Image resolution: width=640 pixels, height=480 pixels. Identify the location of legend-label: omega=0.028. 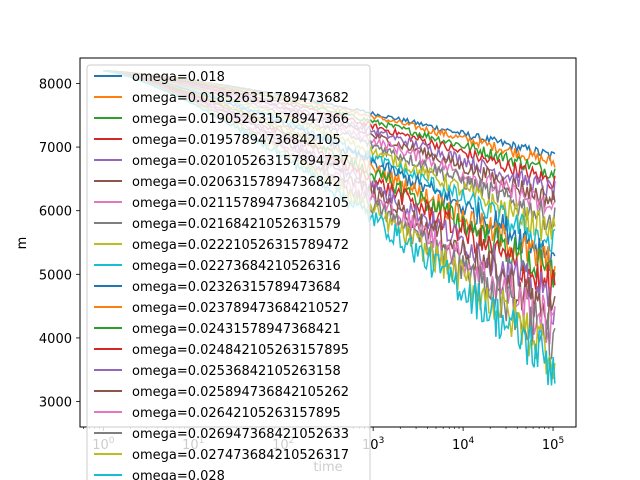
(178, 474).